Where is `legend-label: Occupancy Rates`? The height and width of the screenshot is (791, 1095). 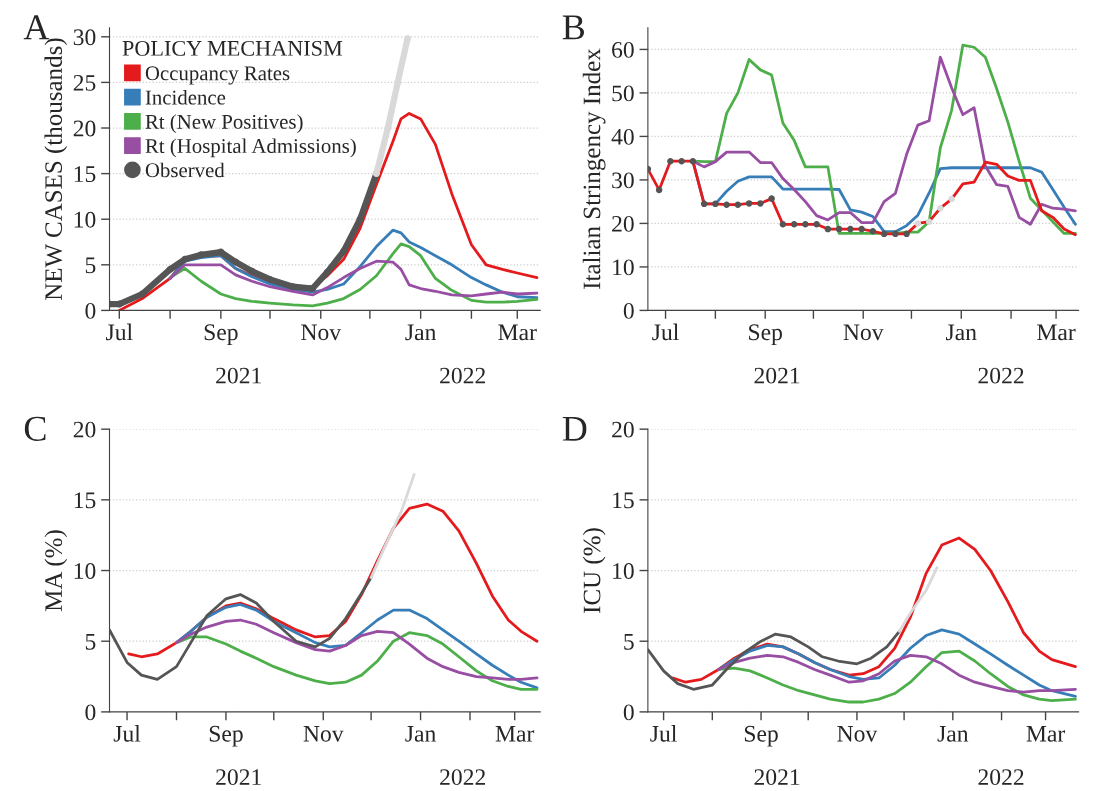
legend-label: Occupancy Rates is located at coordinates (217, 75).